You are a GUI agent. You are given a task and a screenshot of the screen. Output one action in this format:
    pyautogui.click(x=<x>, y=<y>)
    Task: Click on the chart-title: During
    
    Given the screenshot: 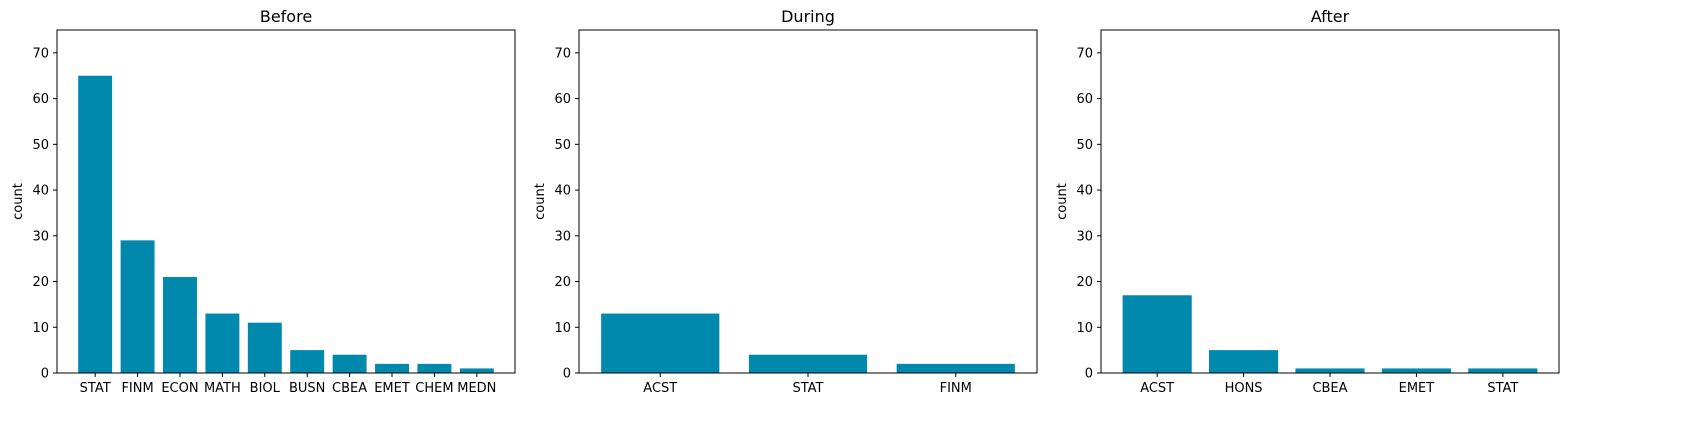 What is the action you would take?
    pyautogui.click(x=808, y=16)
    